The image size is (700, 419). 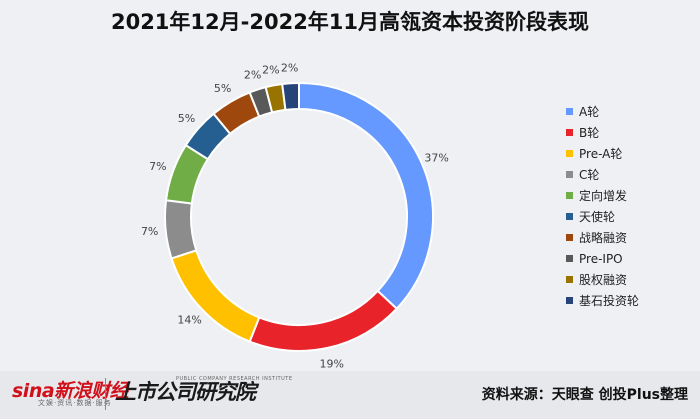 I want to click on legend-label: 战略融资, so click(x=603, y=238).